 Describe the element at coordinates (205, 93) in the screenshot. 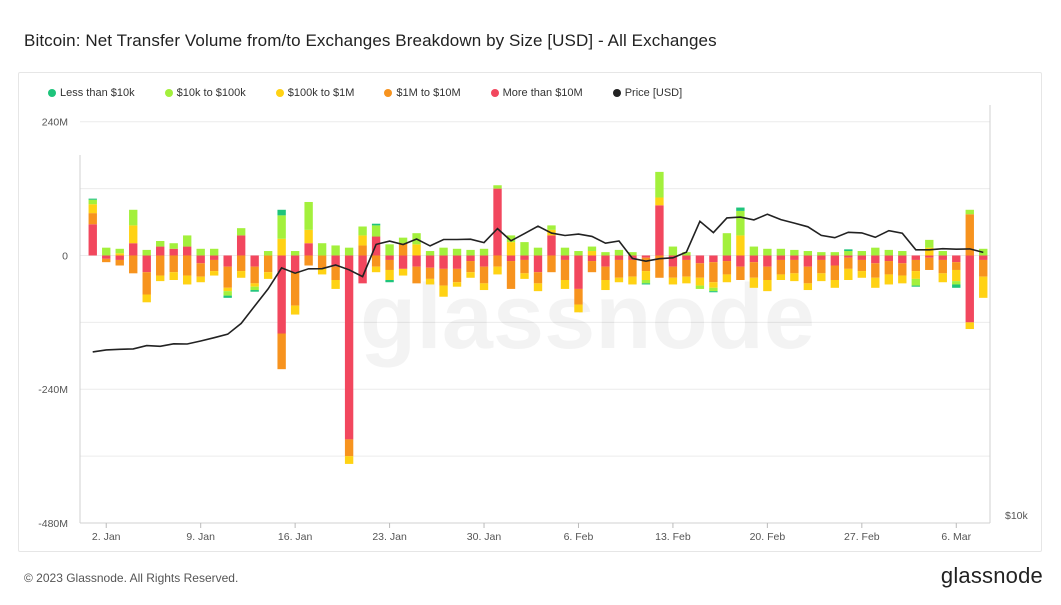

I see `legend-item-10k-to-100k: $10k to $100k` at that location.